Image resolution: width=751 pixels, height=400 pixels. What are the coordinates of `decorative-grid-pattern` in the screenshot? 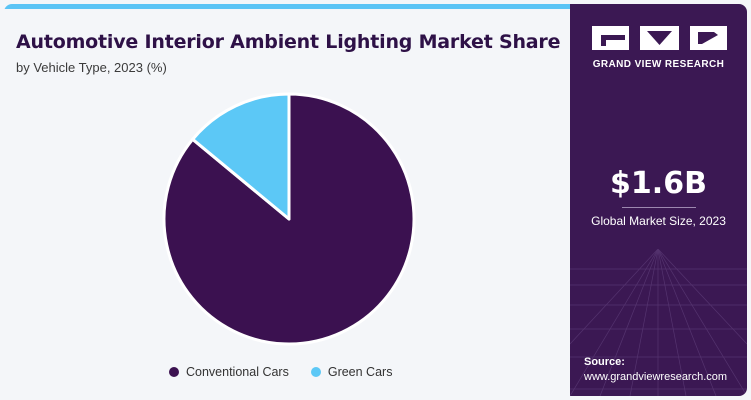 It's located at (658, 322).